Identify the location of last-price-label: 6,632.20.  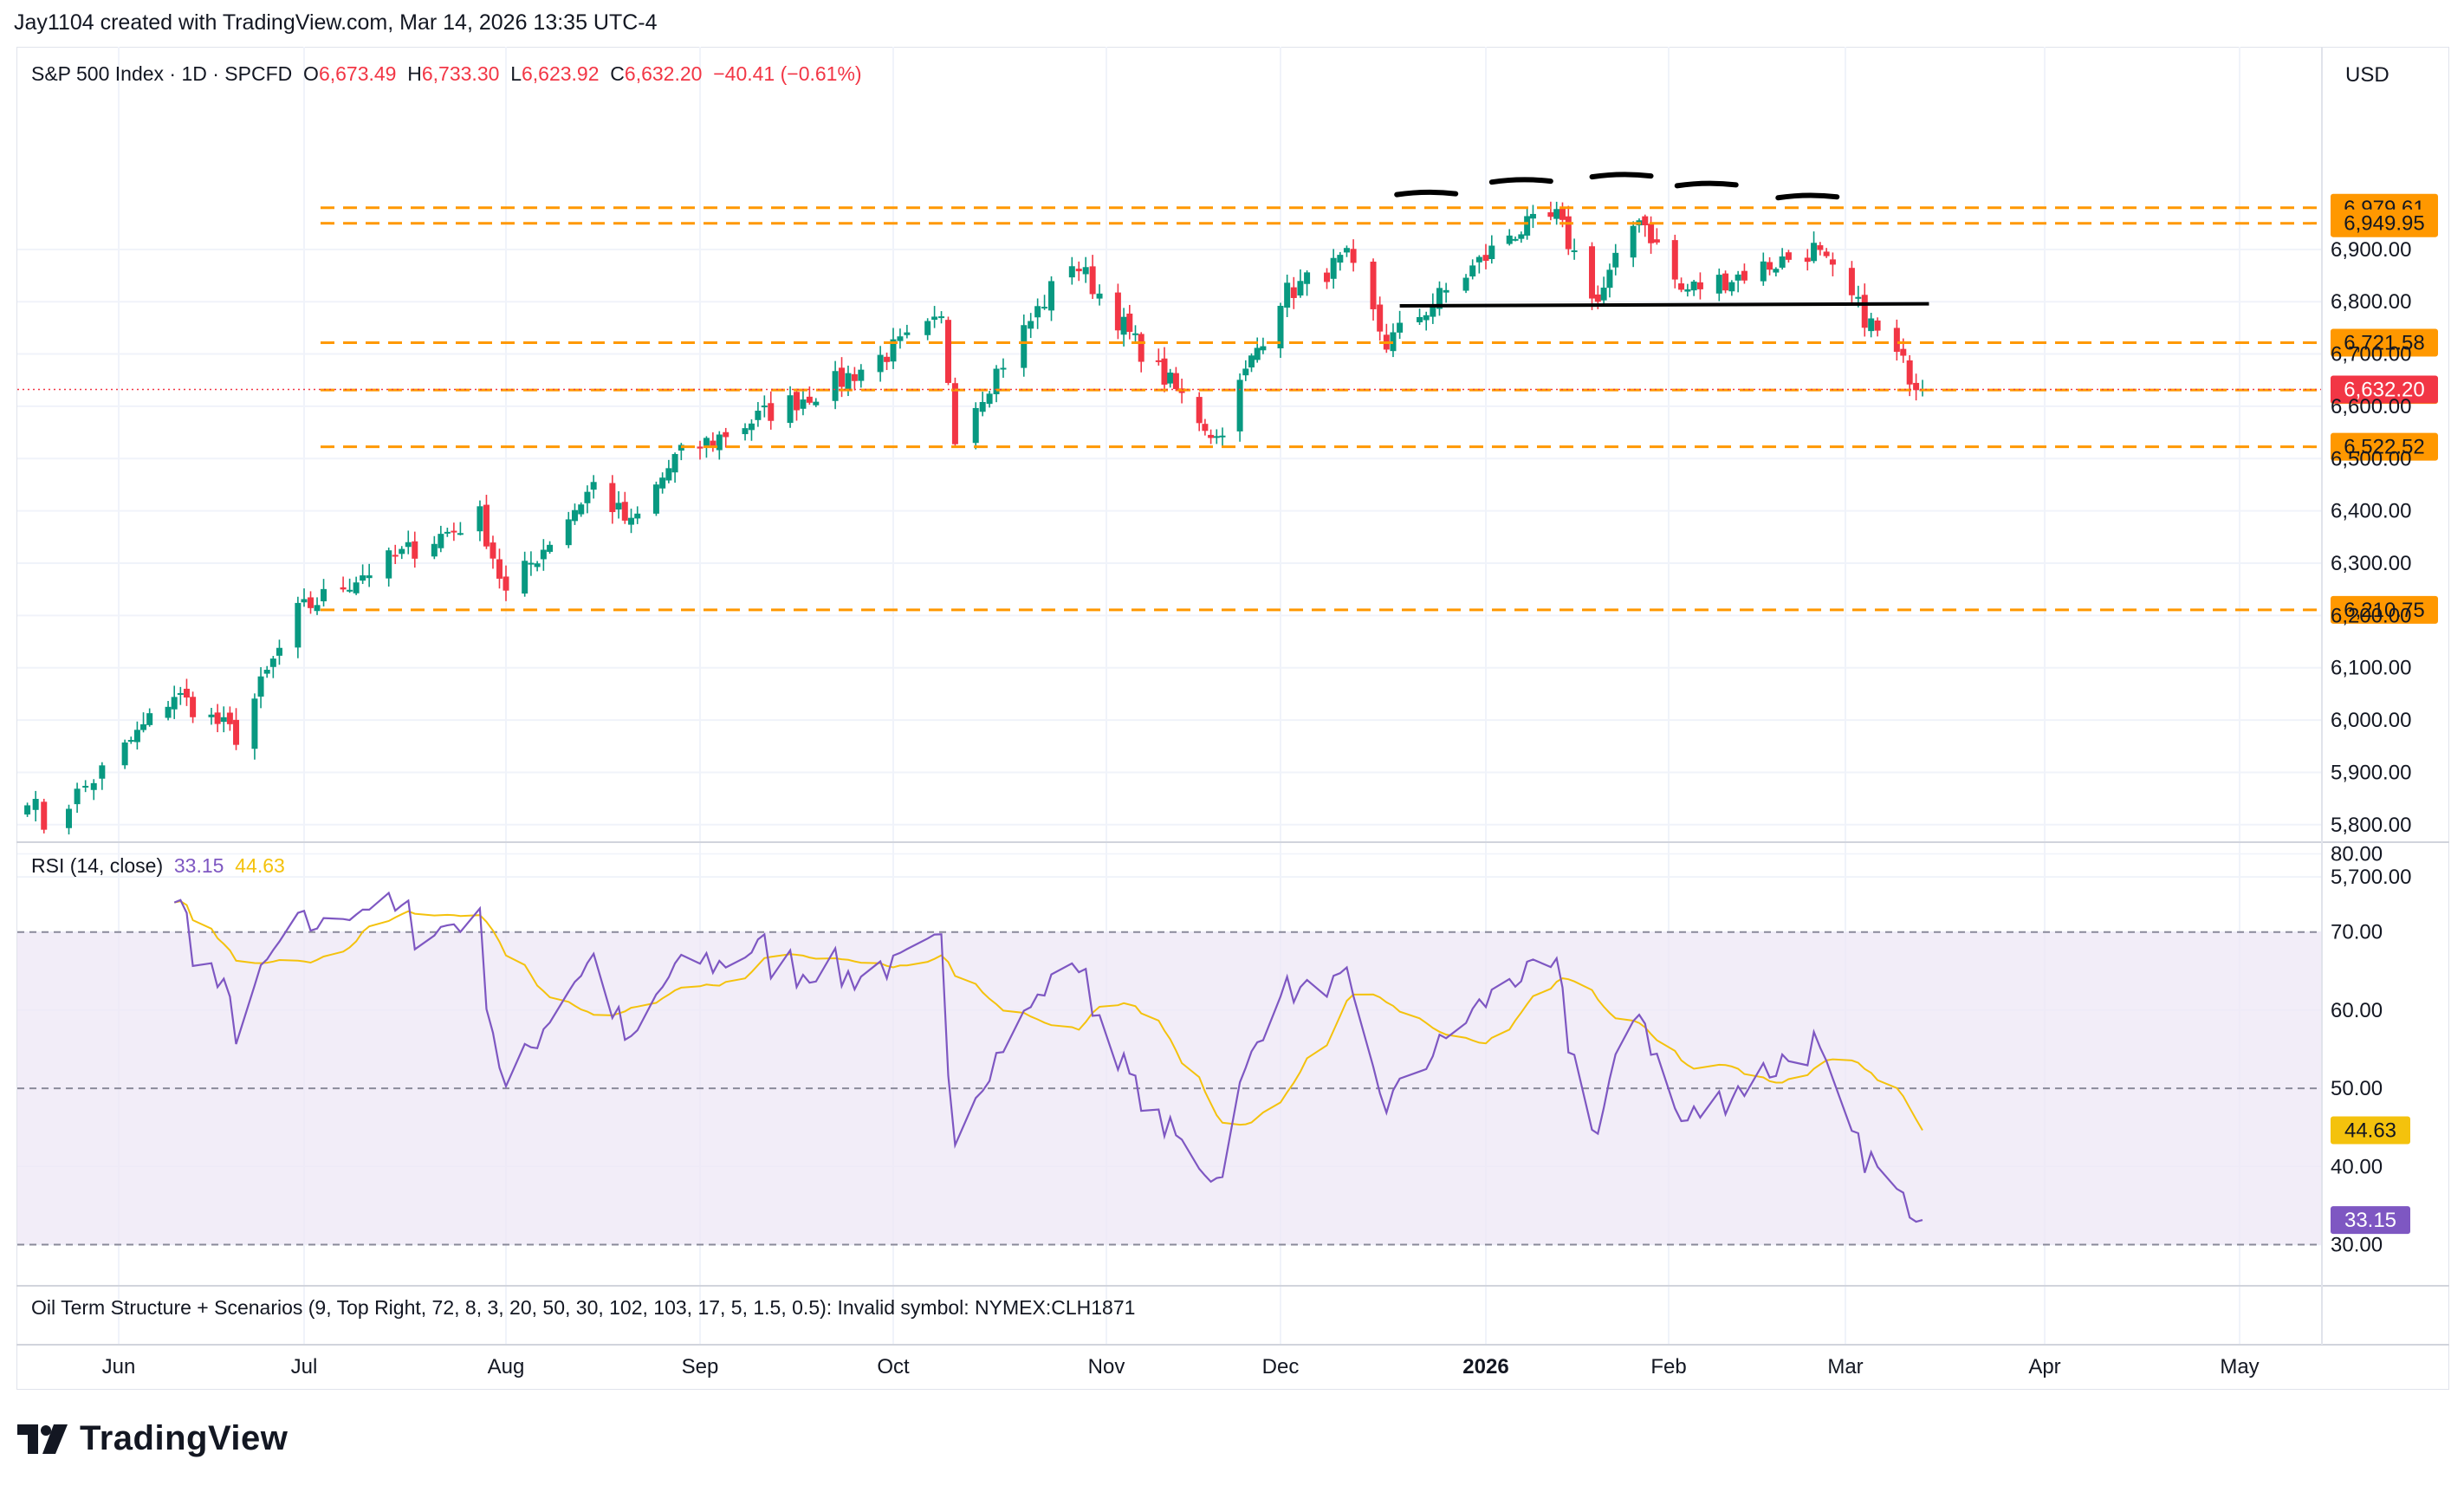
(2384, 389).